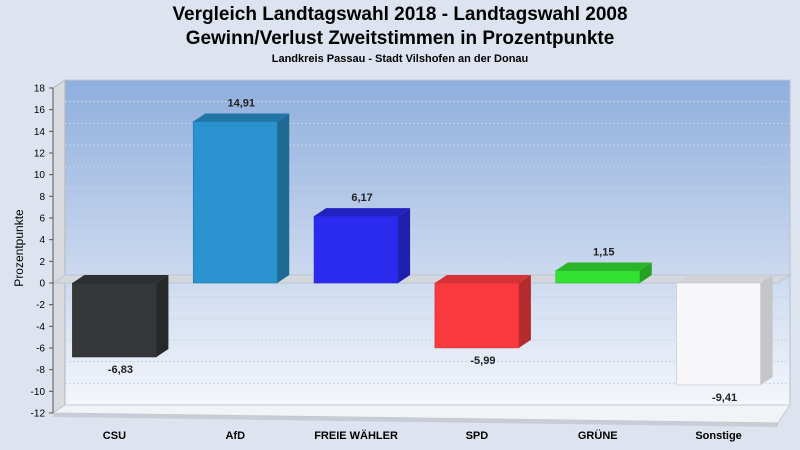 The width and height of the screenshot is (800, 450). Describe the element at coordinates (603, 273) in the screenshot. I see `bar-grüne` at that location.